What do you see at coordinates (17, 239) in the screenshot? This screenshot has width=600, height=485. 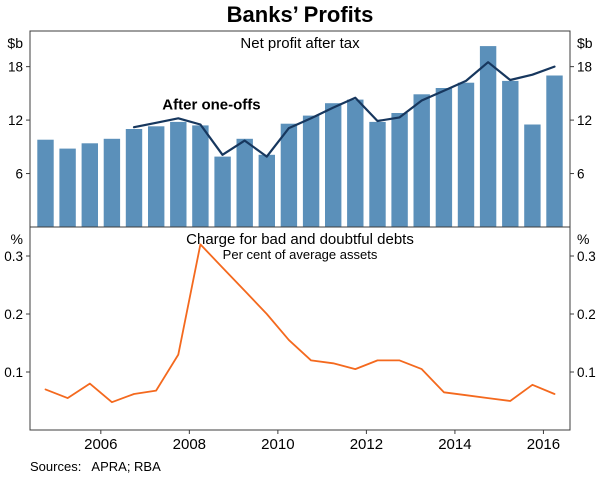 I see `axis-unit-left: %` at bounding box center [17, 239].